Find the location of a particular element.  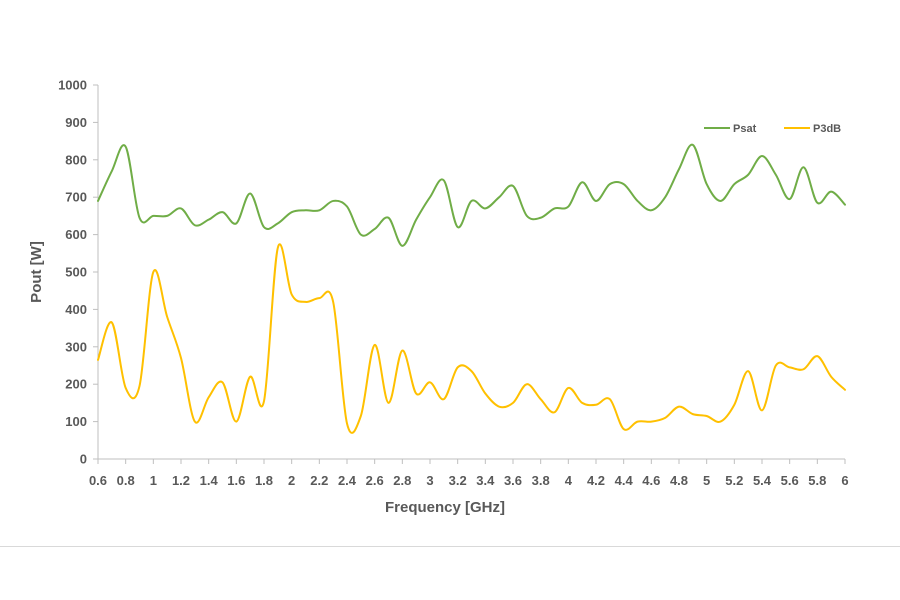

y-tick-labels: 0 100 200 300 400 500 600 700 800 900 1000 is located at coordinates (78, 272).